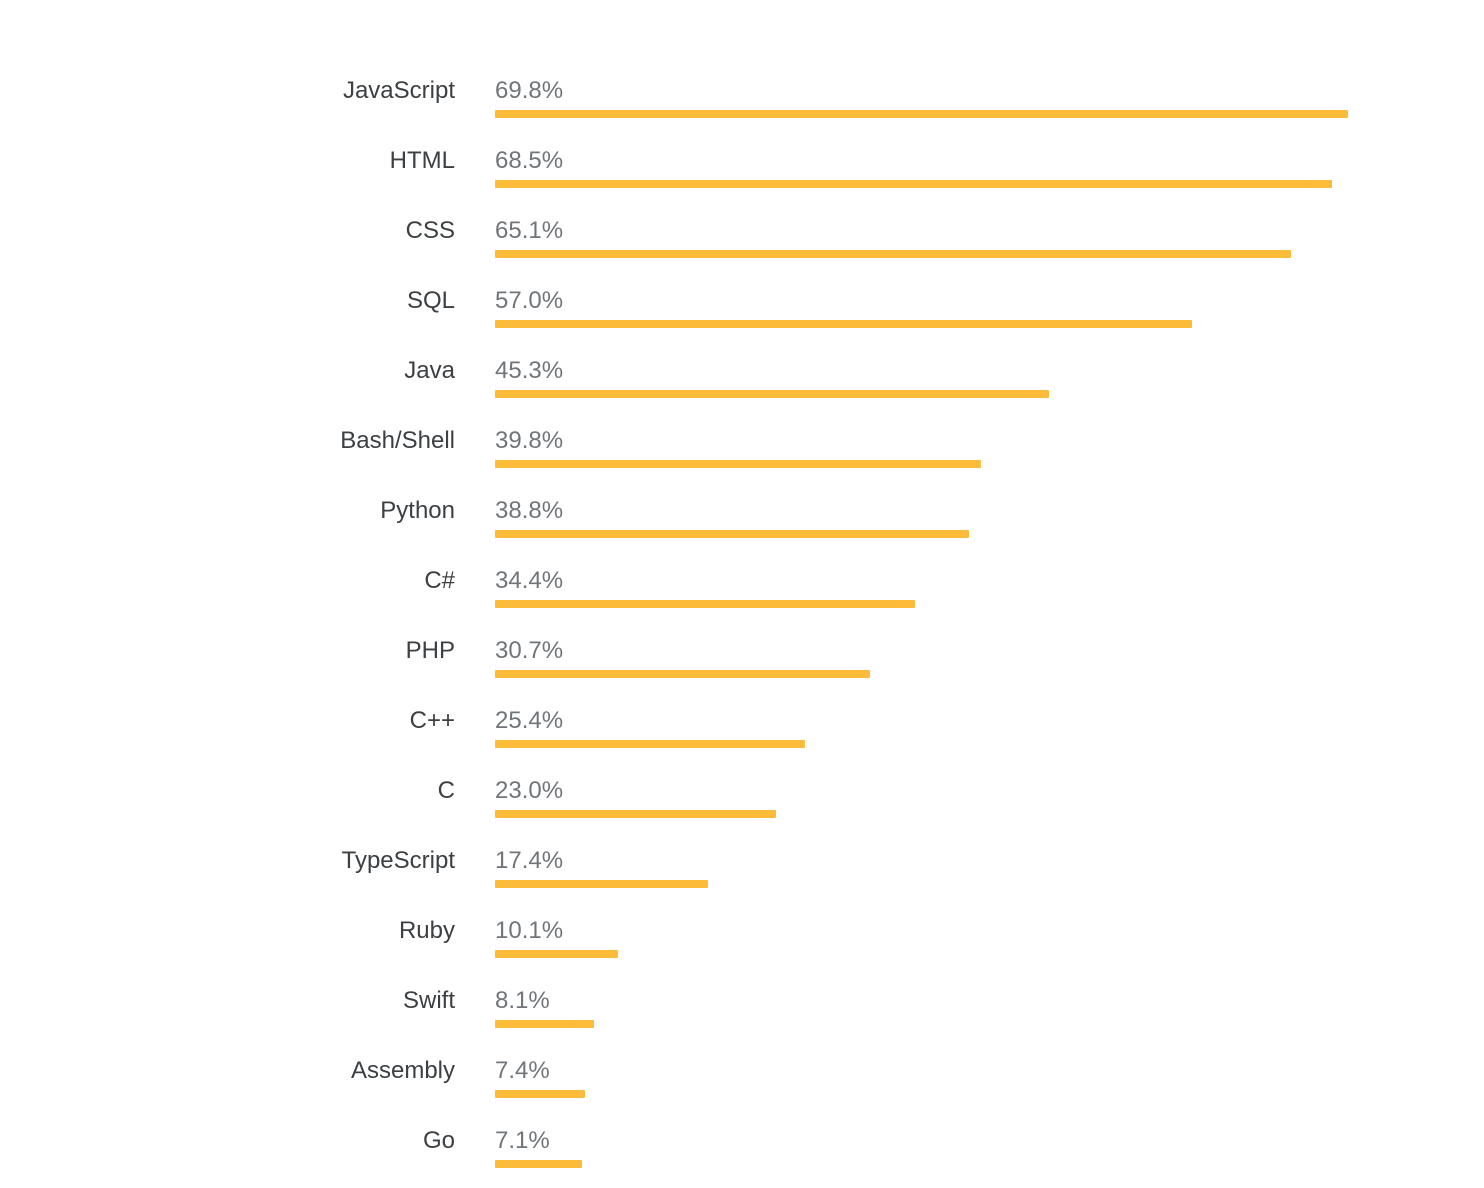 Image resolution: width=1484 pixels, height=1188 pixels. What do you see at coordinates (398, 860) in the screenshot?
I see `category-label: TypeScript` at bounding box center [398, 860].